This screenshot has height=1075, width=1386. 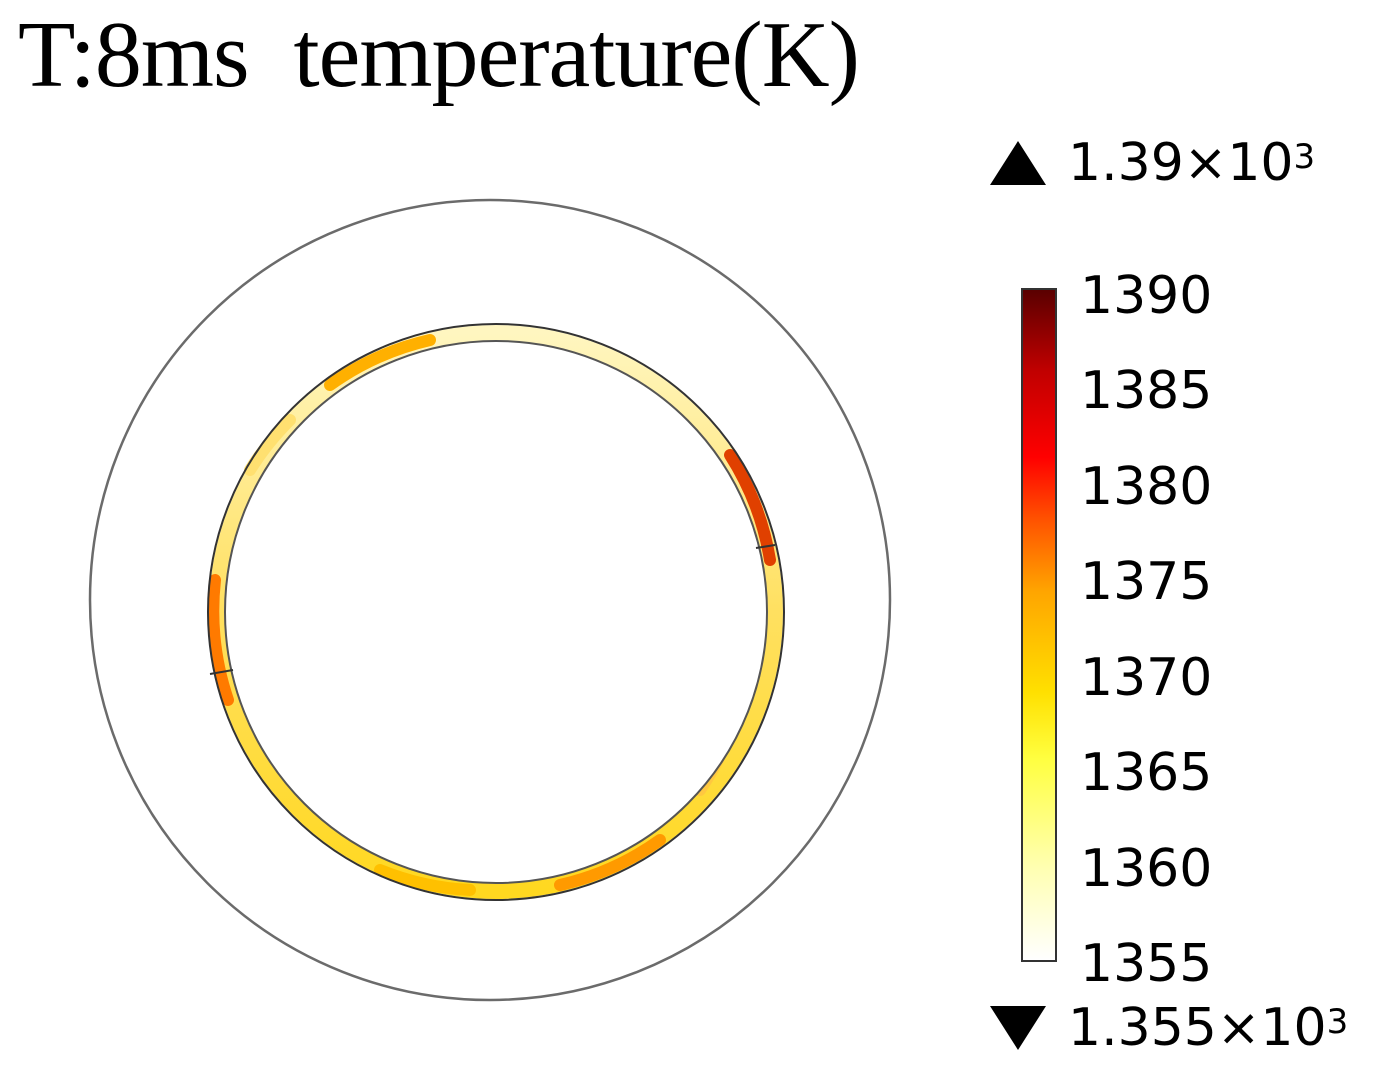 What do you see at coordinates (1146, 773) in the screenshot?
I see `colorbar-tick-label: 1365` at bounding box center [1146, 773].